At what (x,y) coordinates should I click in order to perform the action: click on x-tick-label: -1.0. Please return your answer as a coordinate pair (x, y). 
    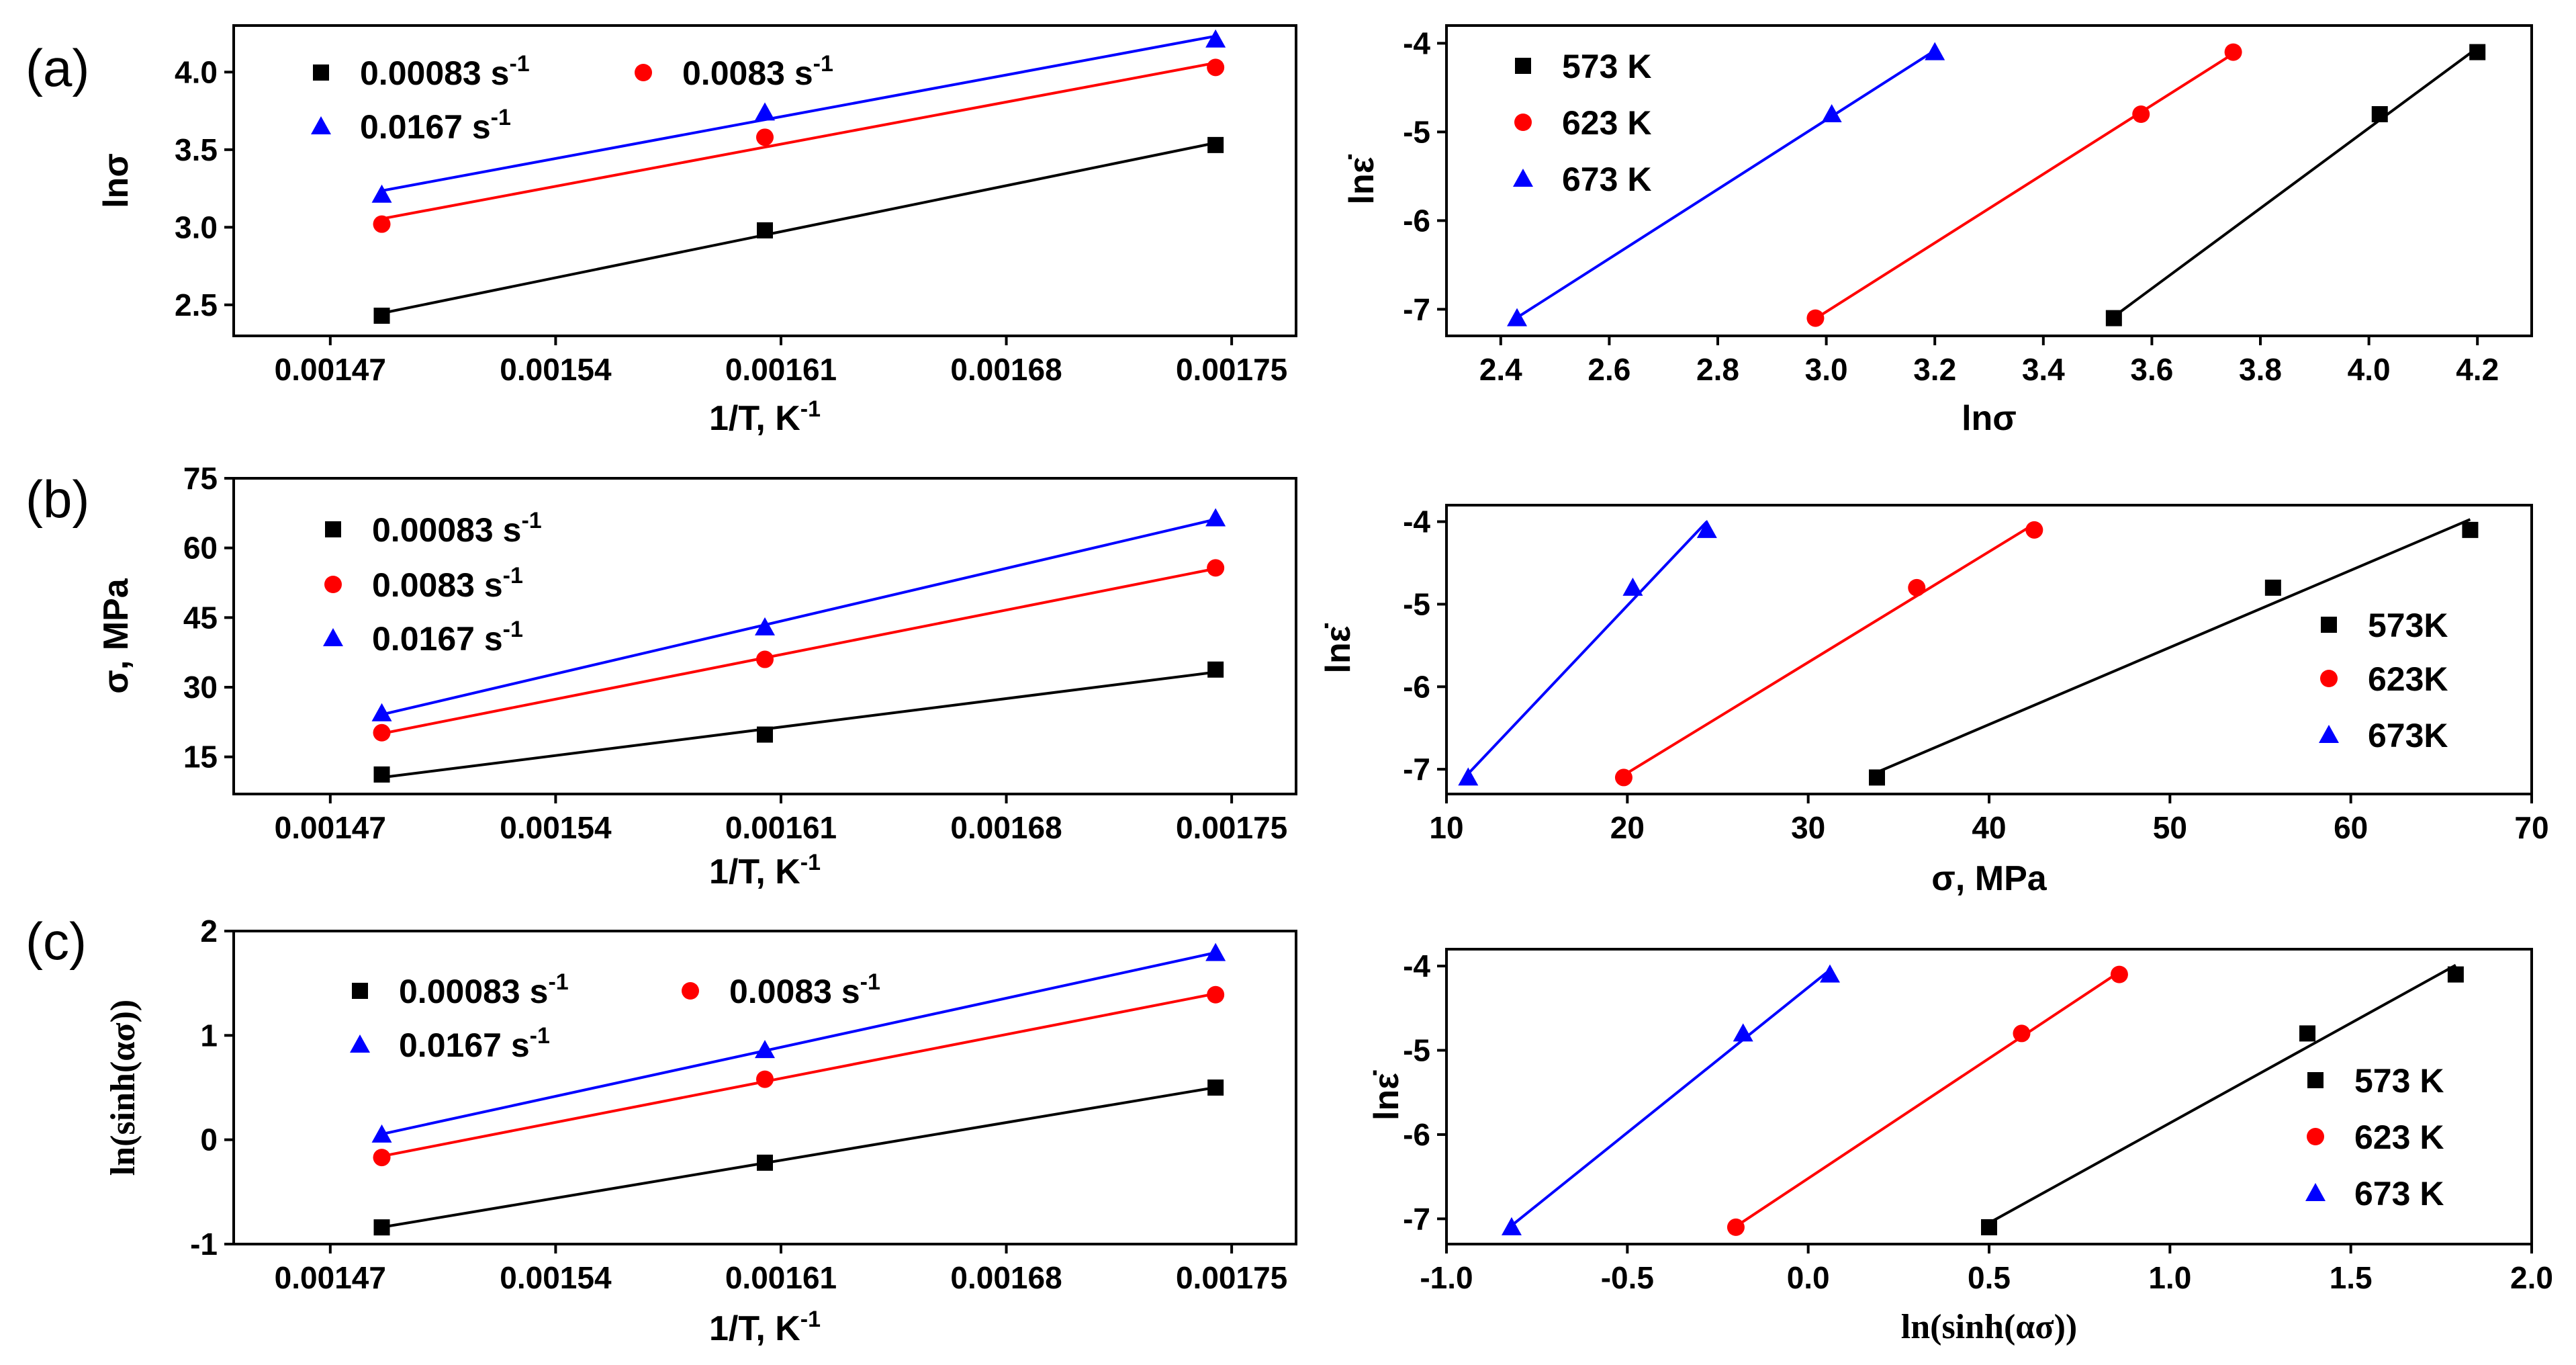
    Looking at the image, I should click on (1446, 1278).